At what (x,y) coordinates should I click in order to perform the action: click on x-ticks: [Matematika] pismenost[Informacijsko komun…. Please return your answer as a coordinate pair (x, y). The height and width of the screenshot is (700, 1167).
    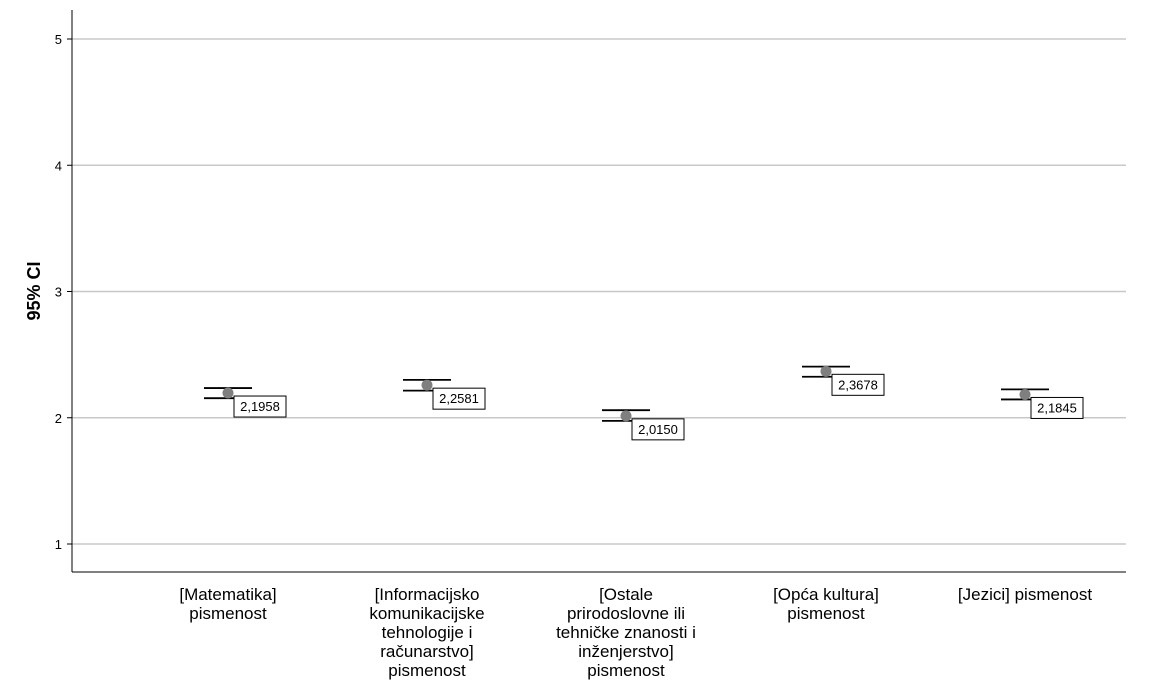
    Looking at the image, I should click on (635, 632).